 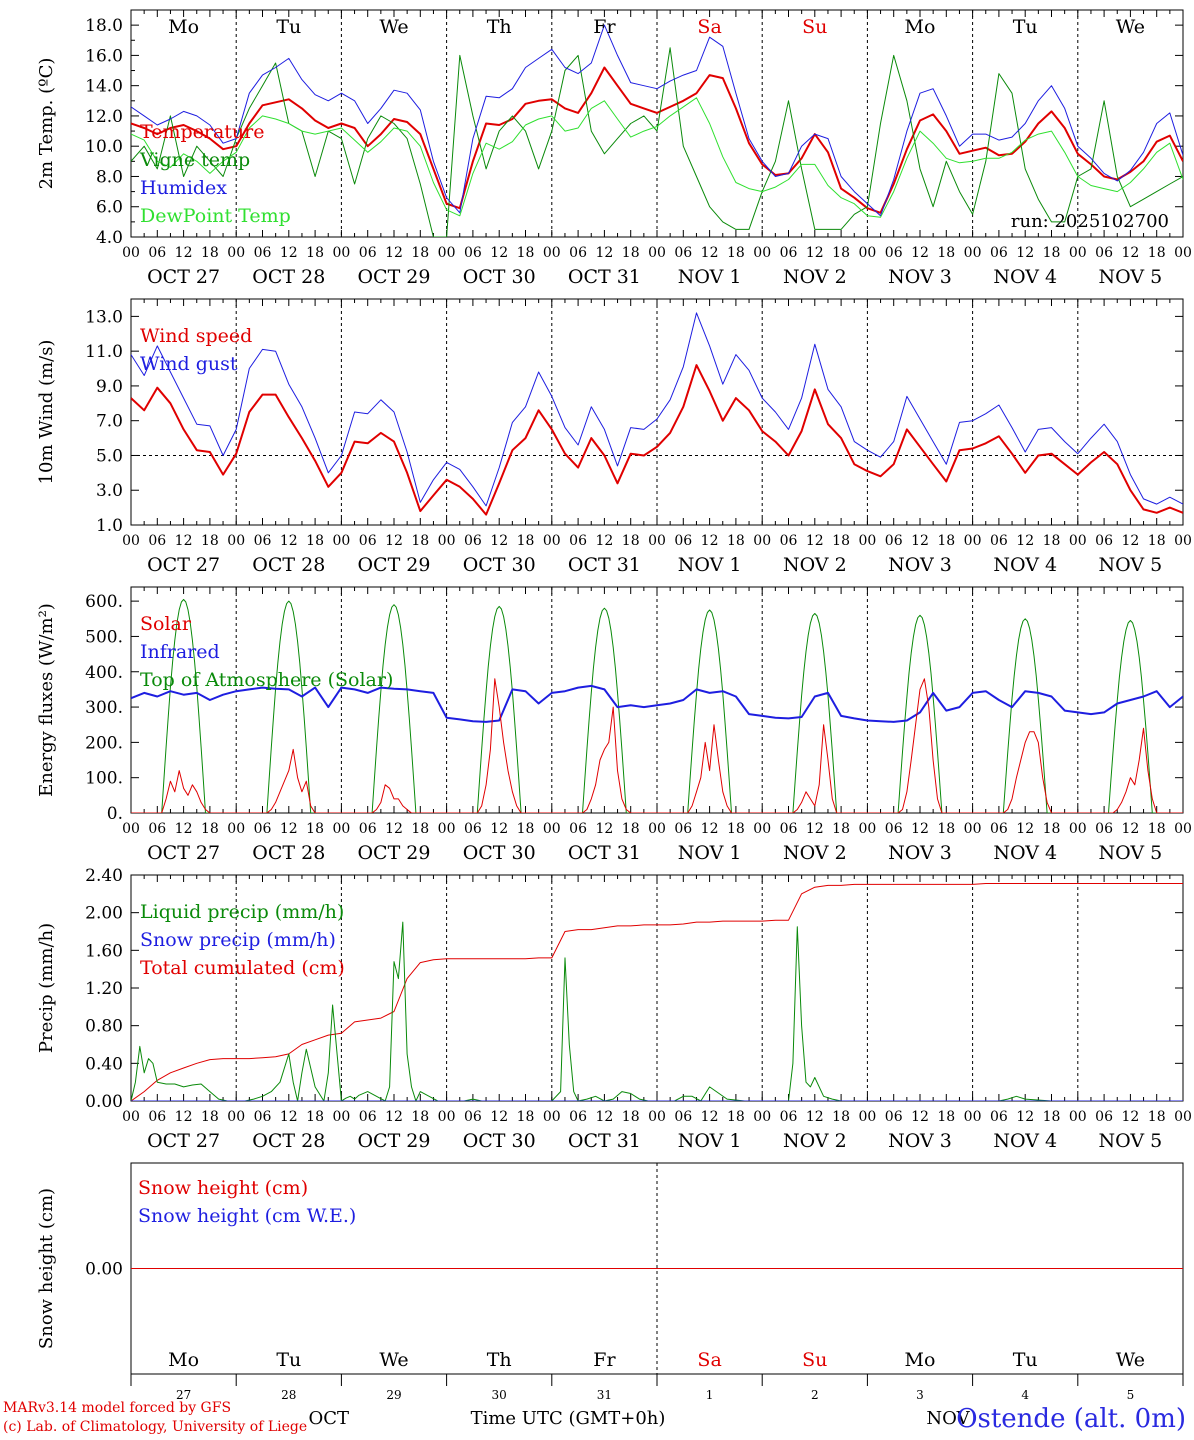 I want to click on y-tick-label: 0.00, so click(x=104, y=1270).